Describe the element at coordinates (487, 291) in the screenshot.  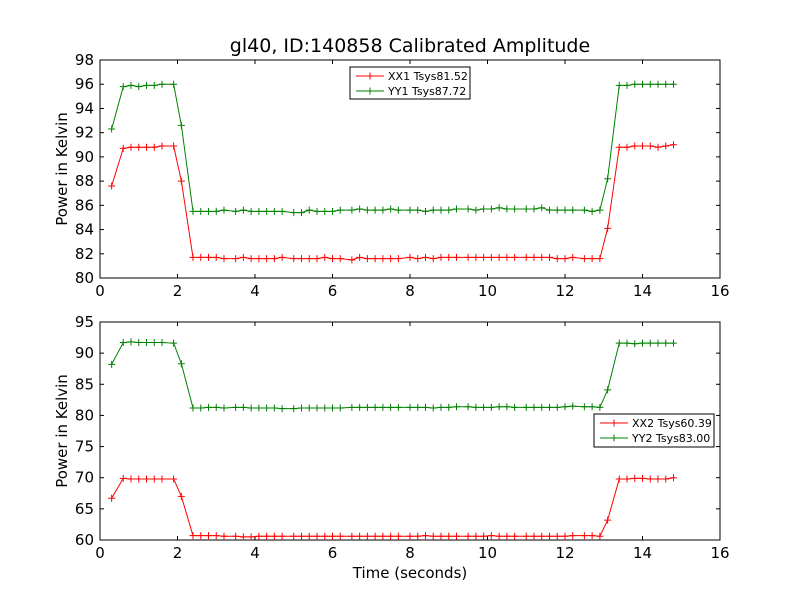
I see `top-x-tick-label: 10` at that location.